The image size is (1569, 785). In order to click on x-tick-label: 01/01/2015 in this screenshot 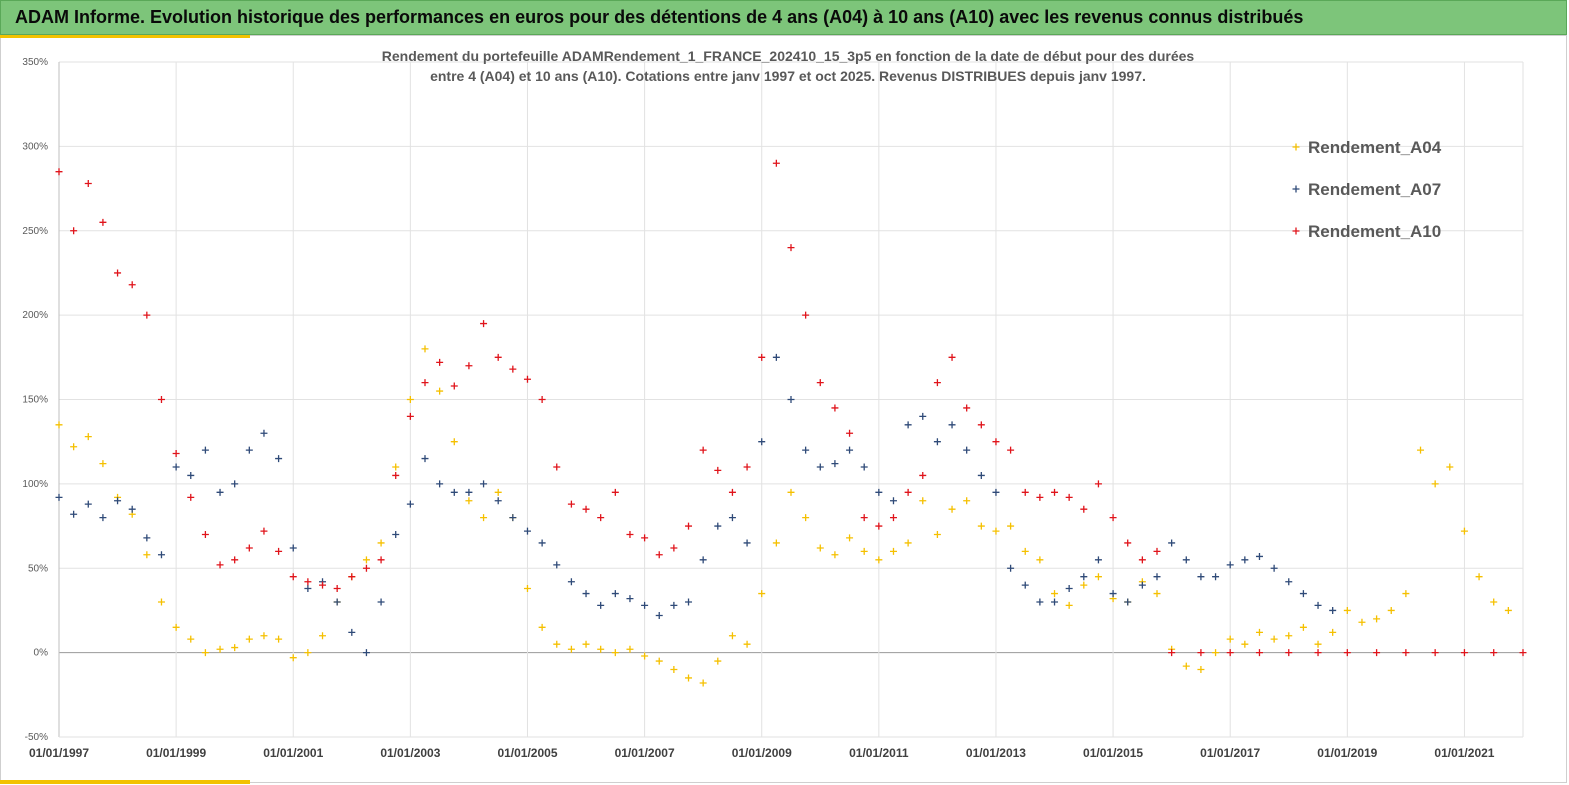, I will do `click(1113, 753)`.